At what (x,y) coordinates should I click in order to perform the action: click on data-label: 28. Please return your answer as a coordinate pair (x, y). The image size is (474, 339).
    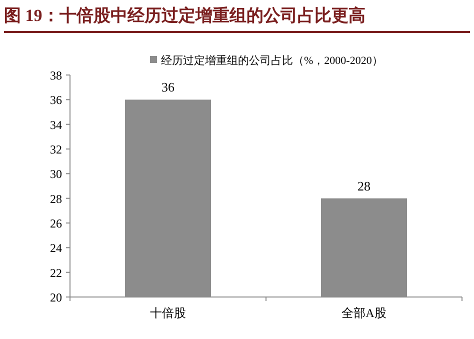
    Looking at the image, I should click on (364, 186).